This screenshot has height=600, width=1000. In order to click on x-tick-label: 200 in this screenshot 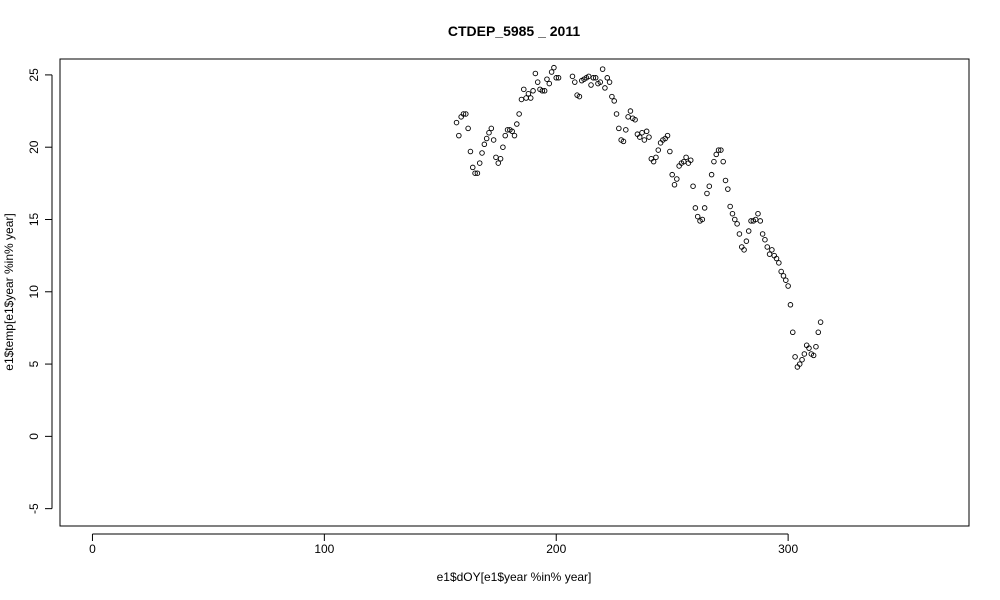, I will do `click(556, 549)`.